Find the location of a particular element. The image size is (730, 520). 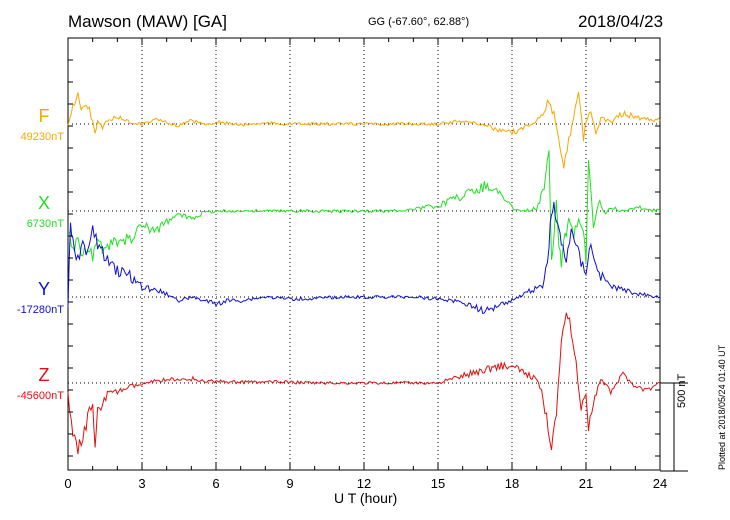

series-name-Y: Y is located at coordinates (44, 289).